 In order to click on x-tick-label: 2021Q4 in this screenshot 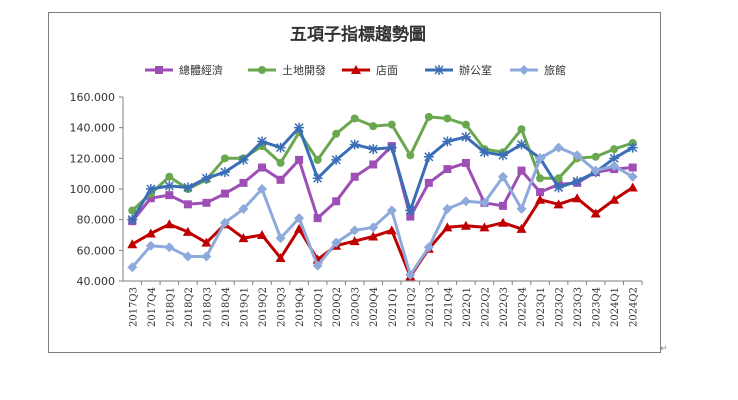, I will do `click(448, 307)`.